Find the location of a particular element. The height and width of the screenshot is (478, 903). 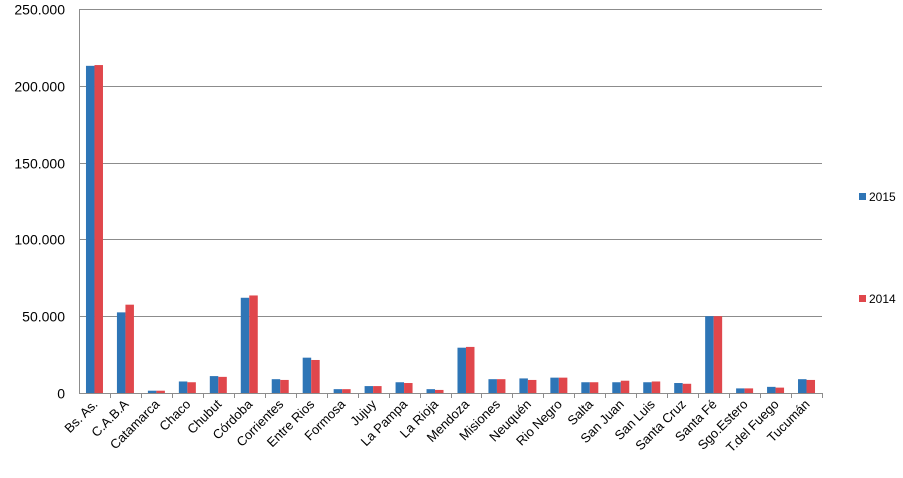

legend: 2015 2014 is located at coordinates (877, 248).